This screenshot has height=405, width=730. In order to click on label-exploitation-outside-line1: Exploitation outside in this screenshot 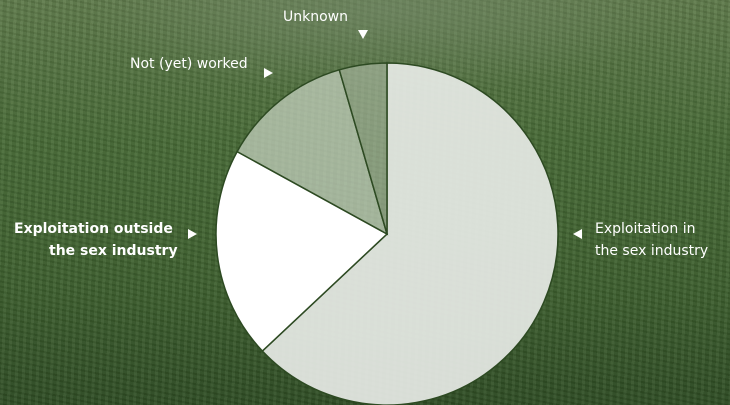, I will do `click(93, 229)`.